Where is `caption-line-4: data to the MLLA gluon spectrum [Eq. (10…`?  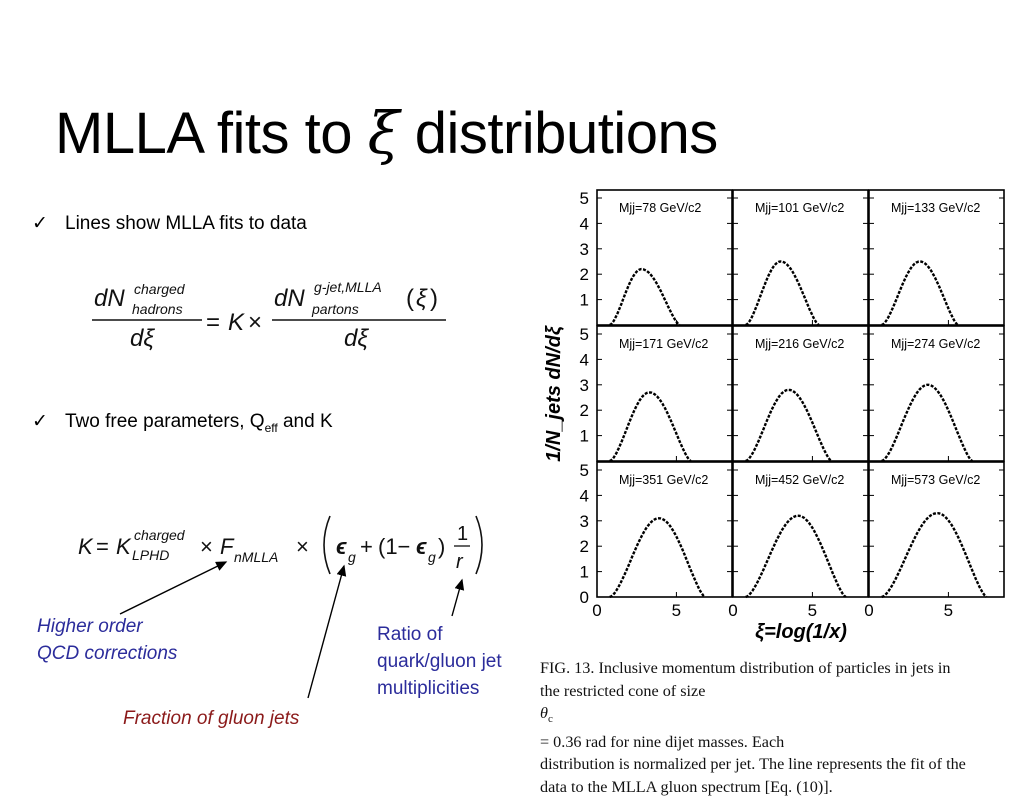 caption-line-4: data to the MLLA gluon spectrum [Eq. (10… is located at coordinates (686, 786).